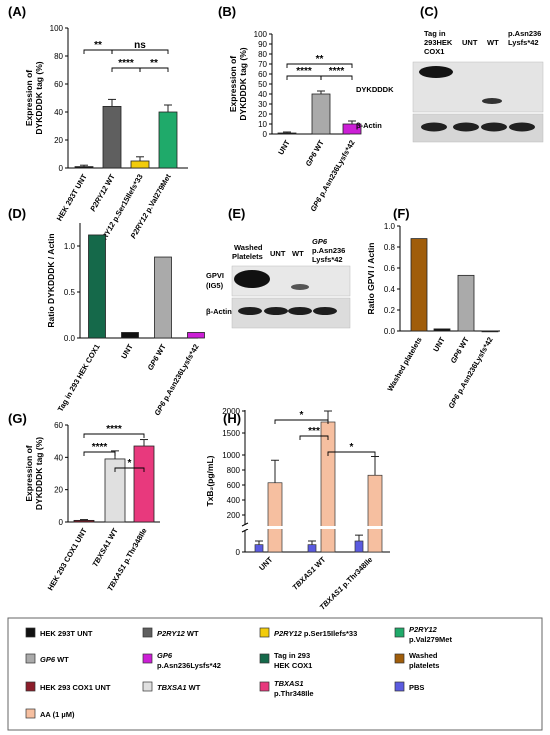  Describe the element at coordinates (157, 194) in the screenshot. I see `variant-text: p.Val279Met` at that location.